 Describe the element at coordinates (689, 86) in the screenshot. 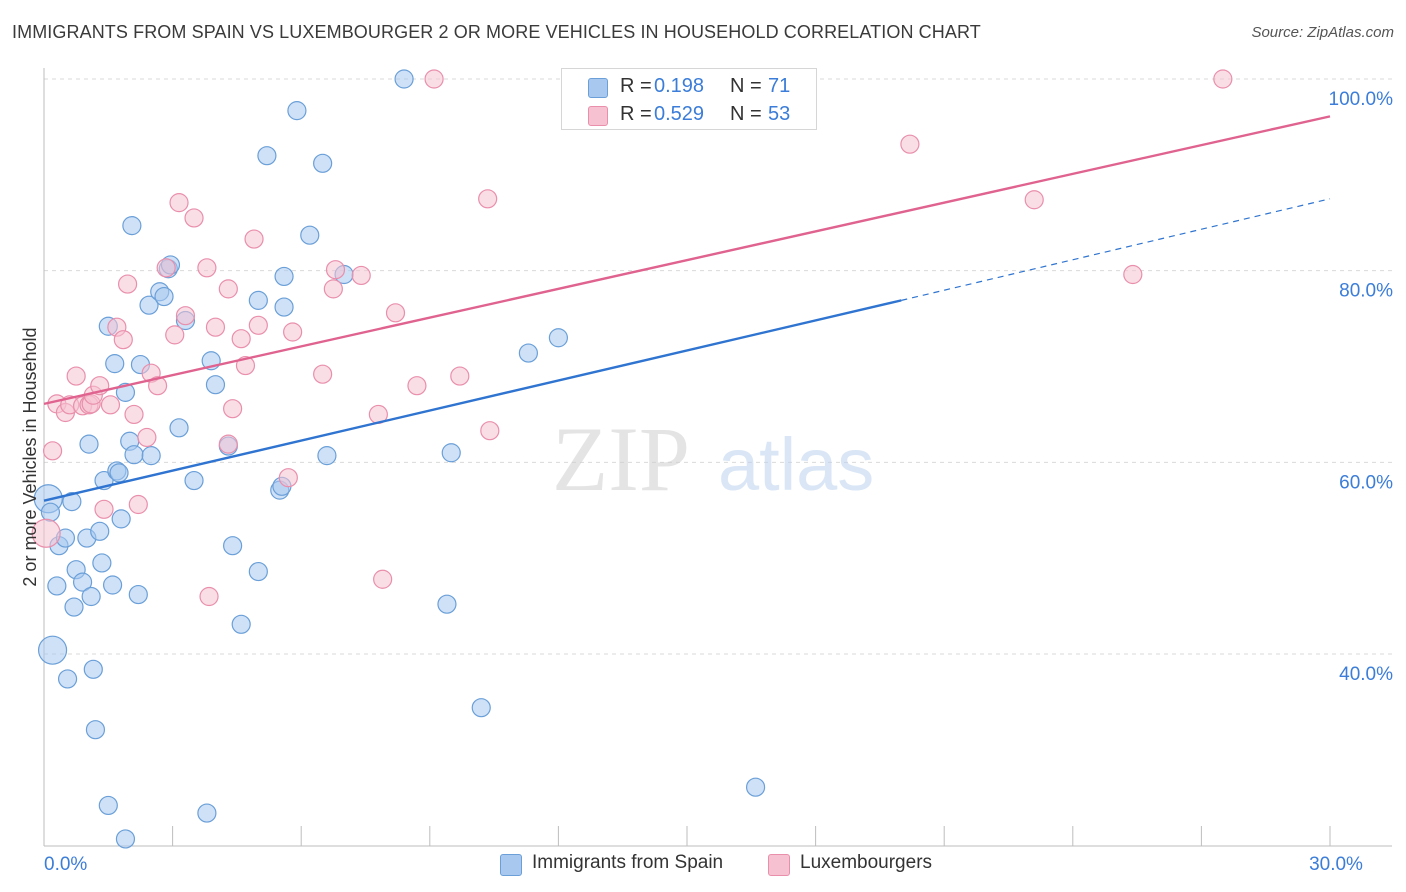

I see `stats-row-spain: R = 0.198 N = 71` at that location.